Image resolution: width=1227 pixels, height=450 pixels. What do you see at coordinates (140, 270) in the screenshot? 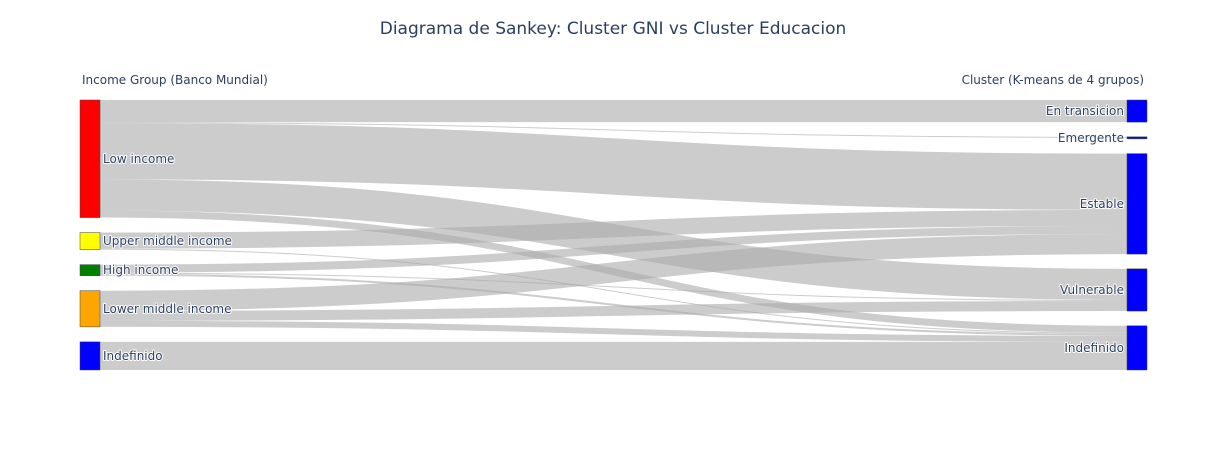
I see `source-node-label-high-income: High income` at bounding box center [140, 270].